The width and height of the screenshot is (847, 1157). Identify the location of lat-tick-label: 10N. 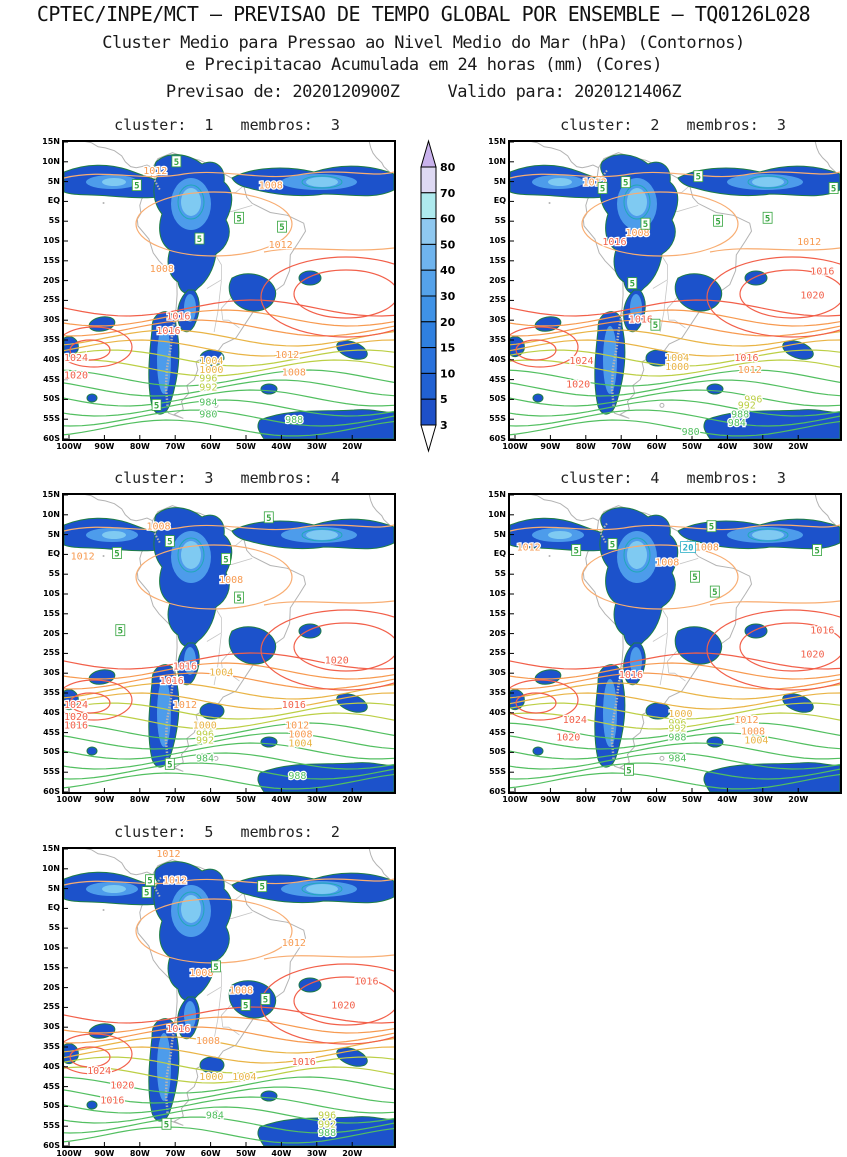
(497, 514).